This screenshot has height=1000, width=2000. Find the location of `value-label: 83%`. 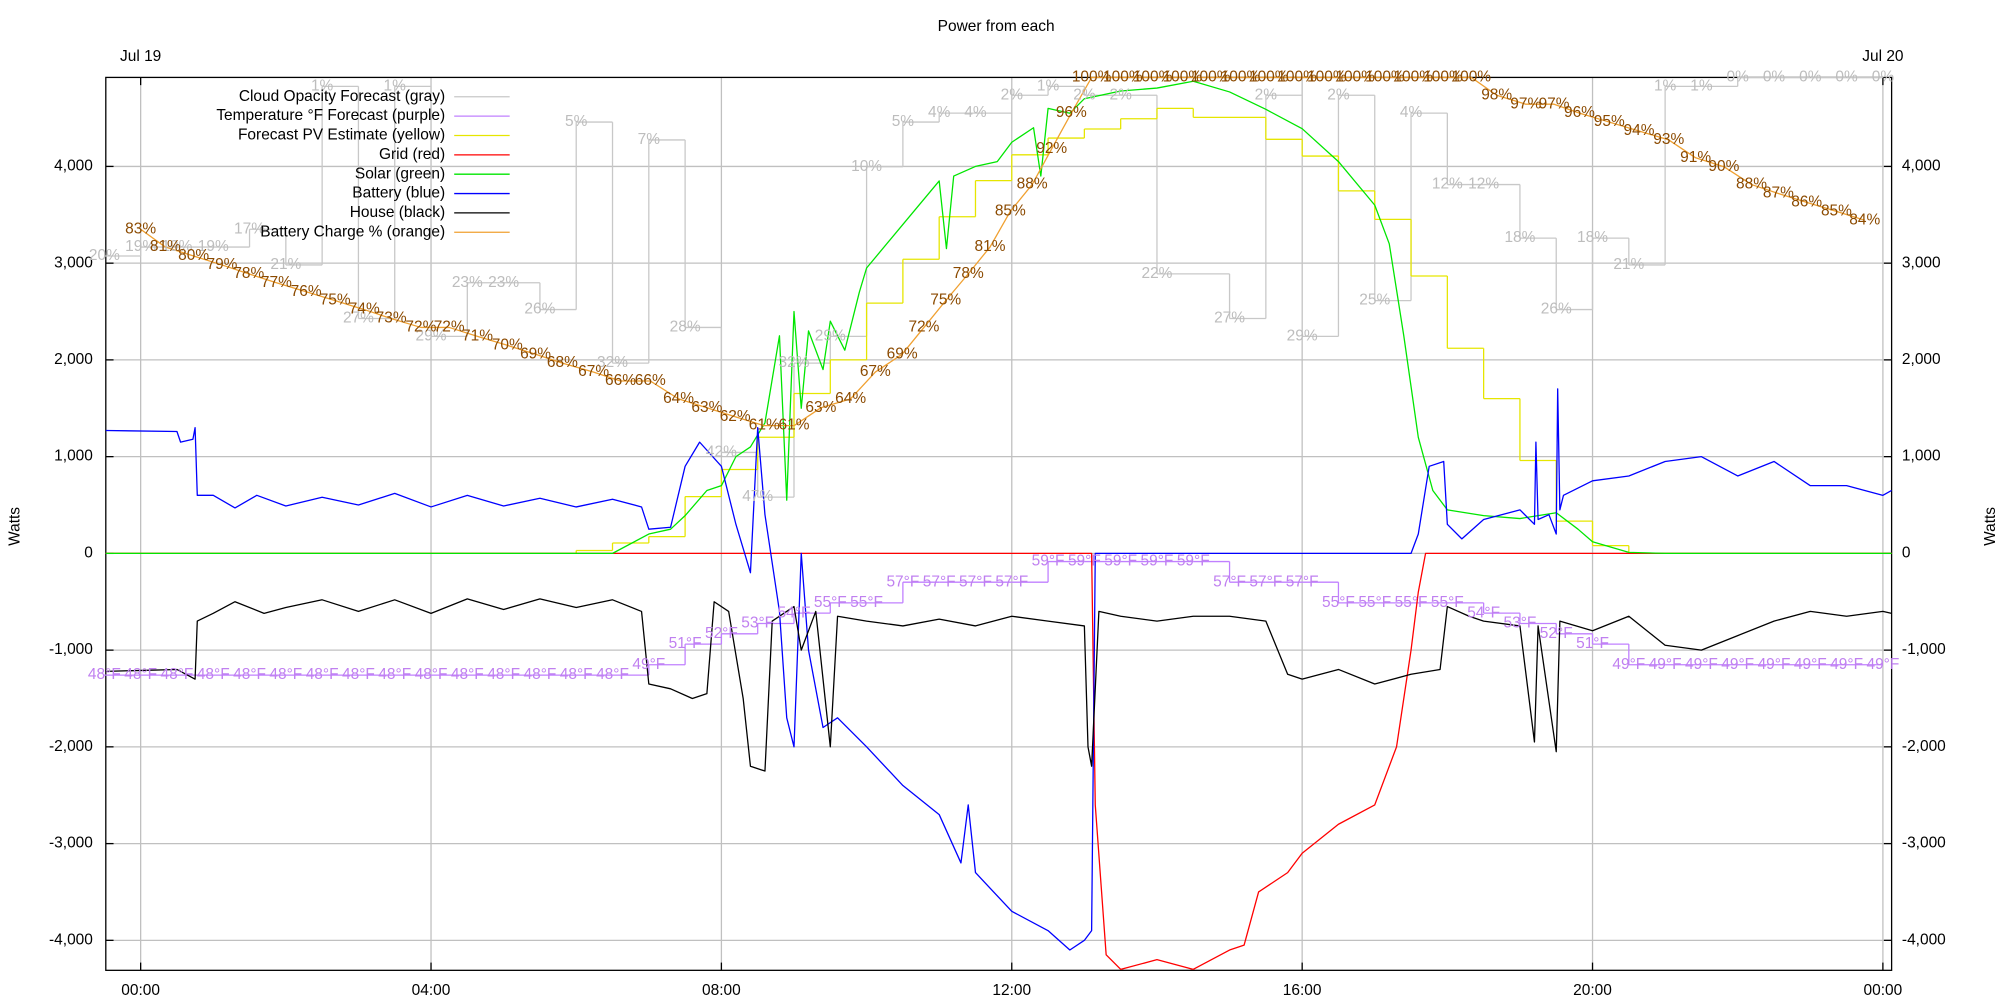

value-label: 83% is located at coordinates (140, 228).